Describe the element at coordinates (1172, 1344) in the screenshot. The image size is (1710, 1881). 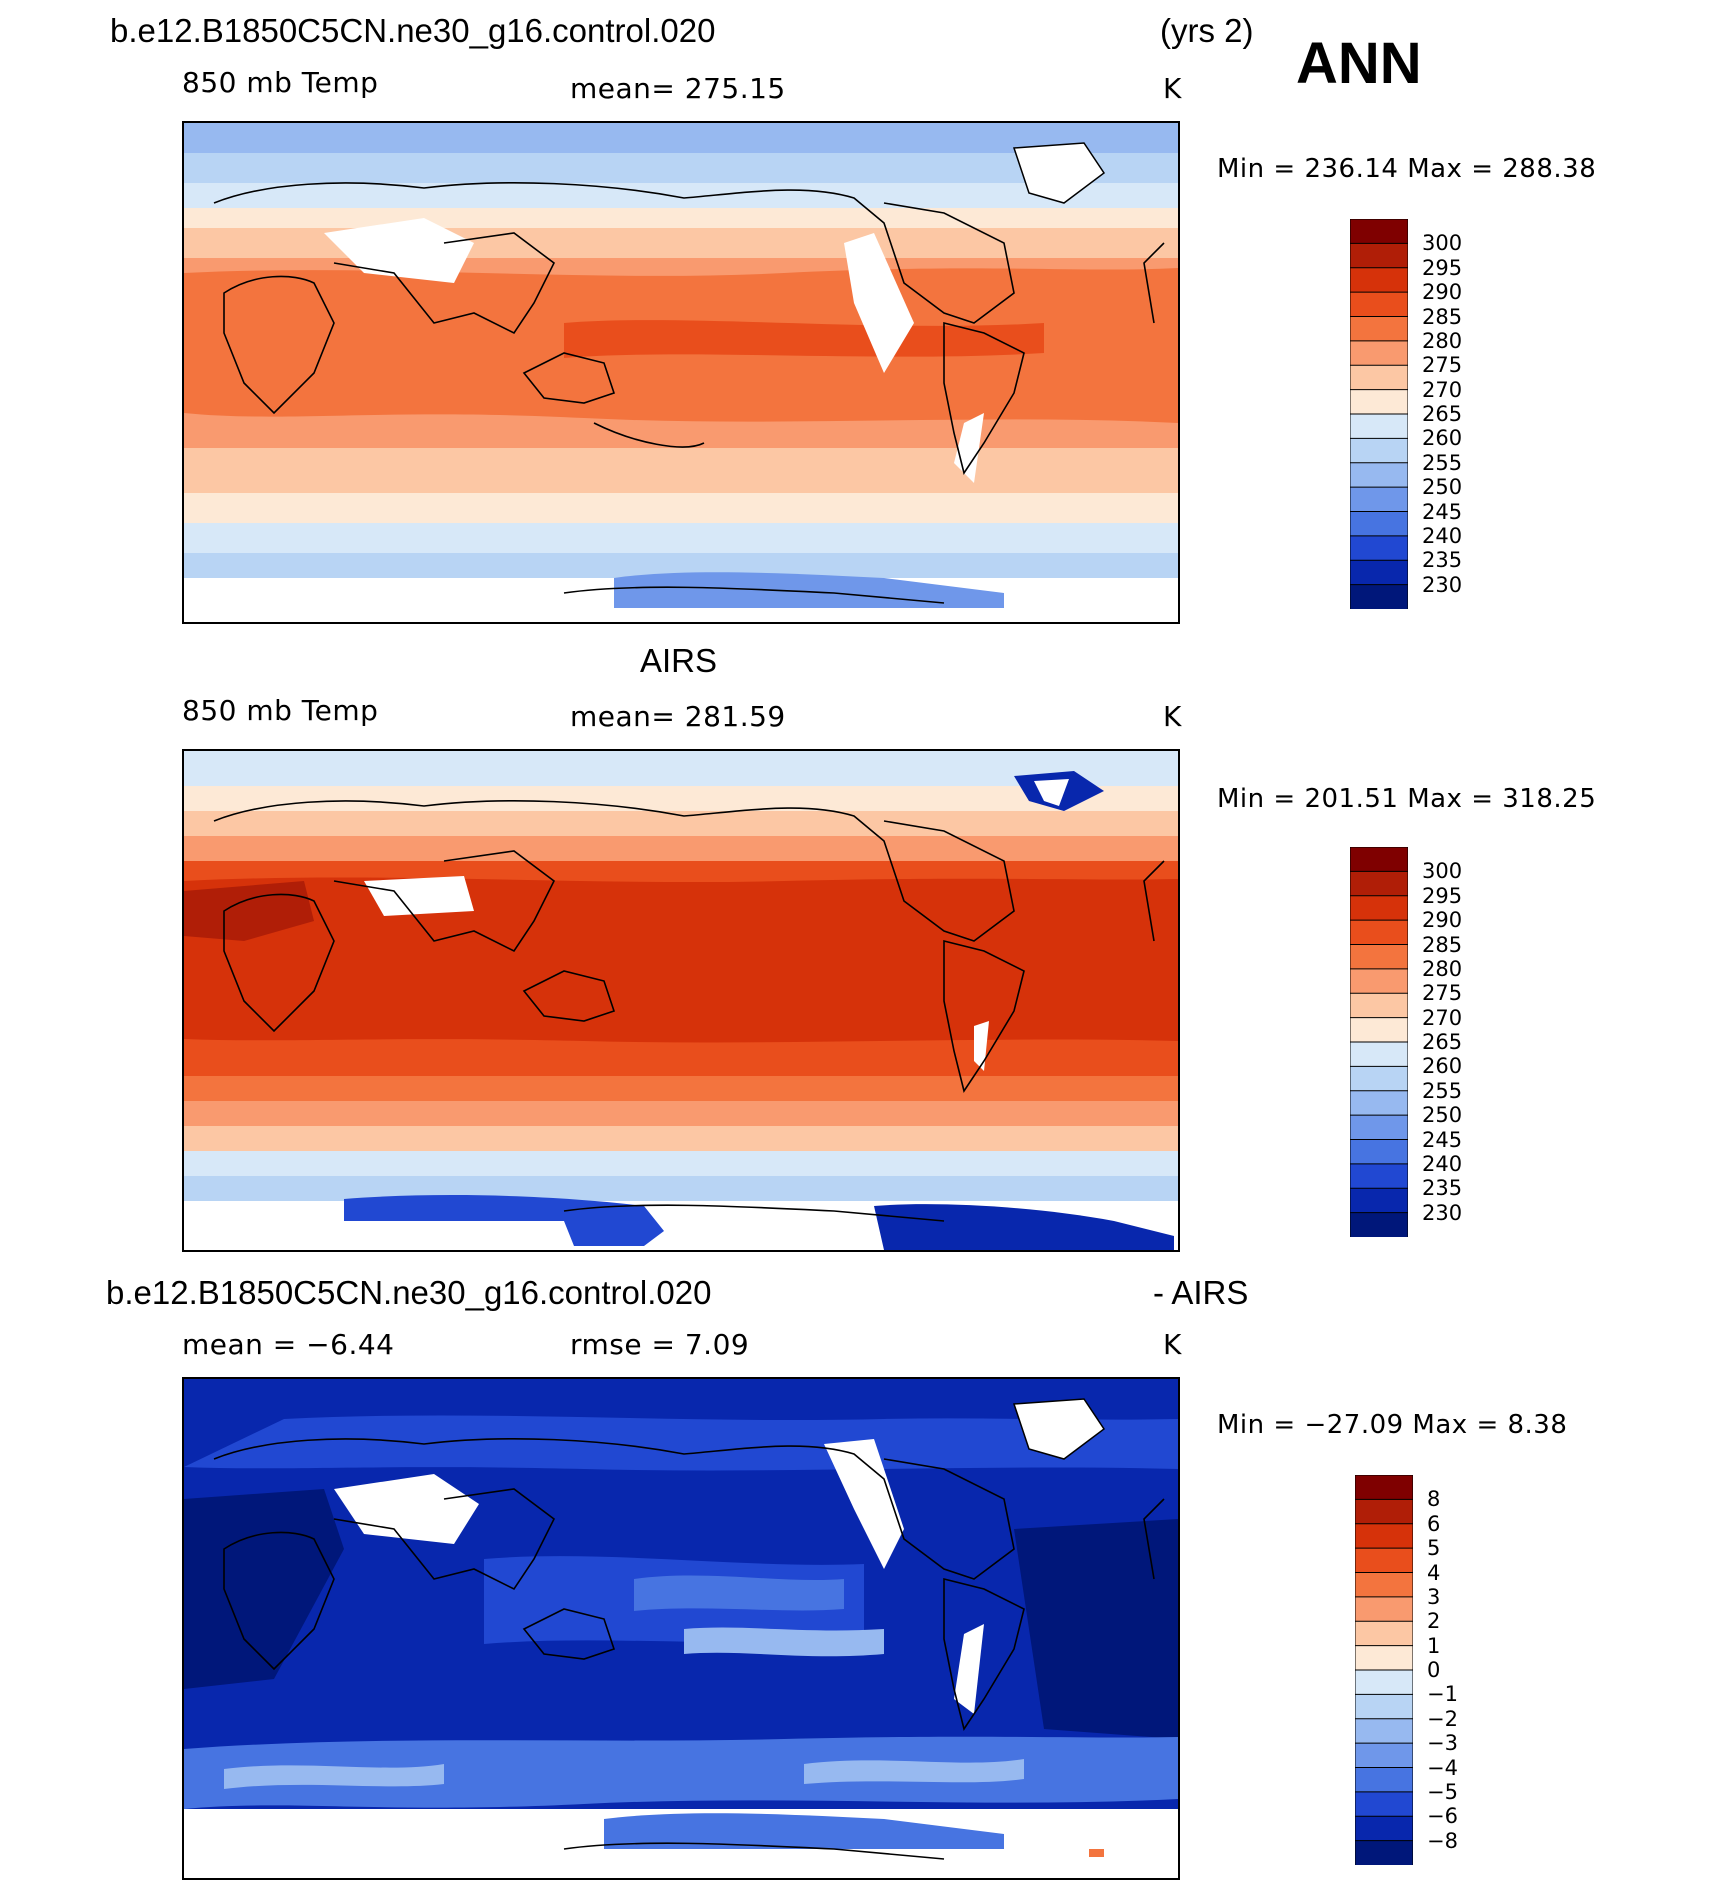
I see `panel-3-unit: K` at that location.